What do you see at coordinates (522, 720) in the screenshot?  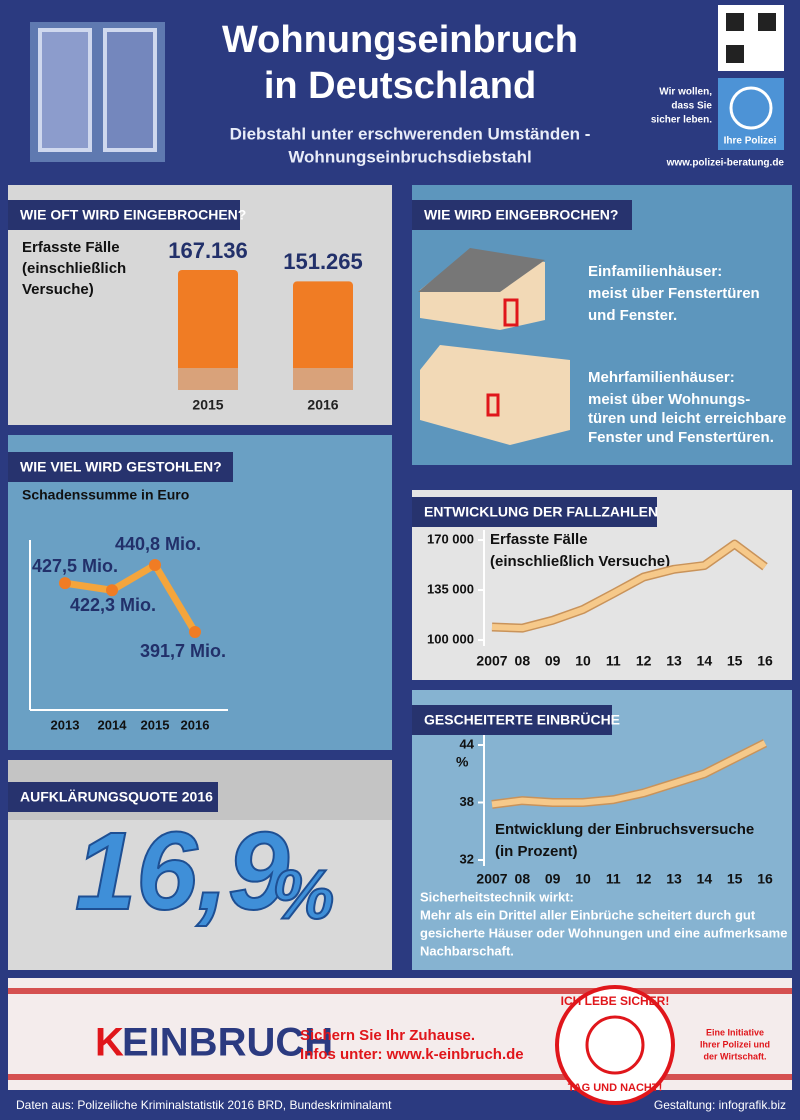 I see `section-title: GESCHEITERTE EINBRÜCHE` at bounding box center [522, 720].